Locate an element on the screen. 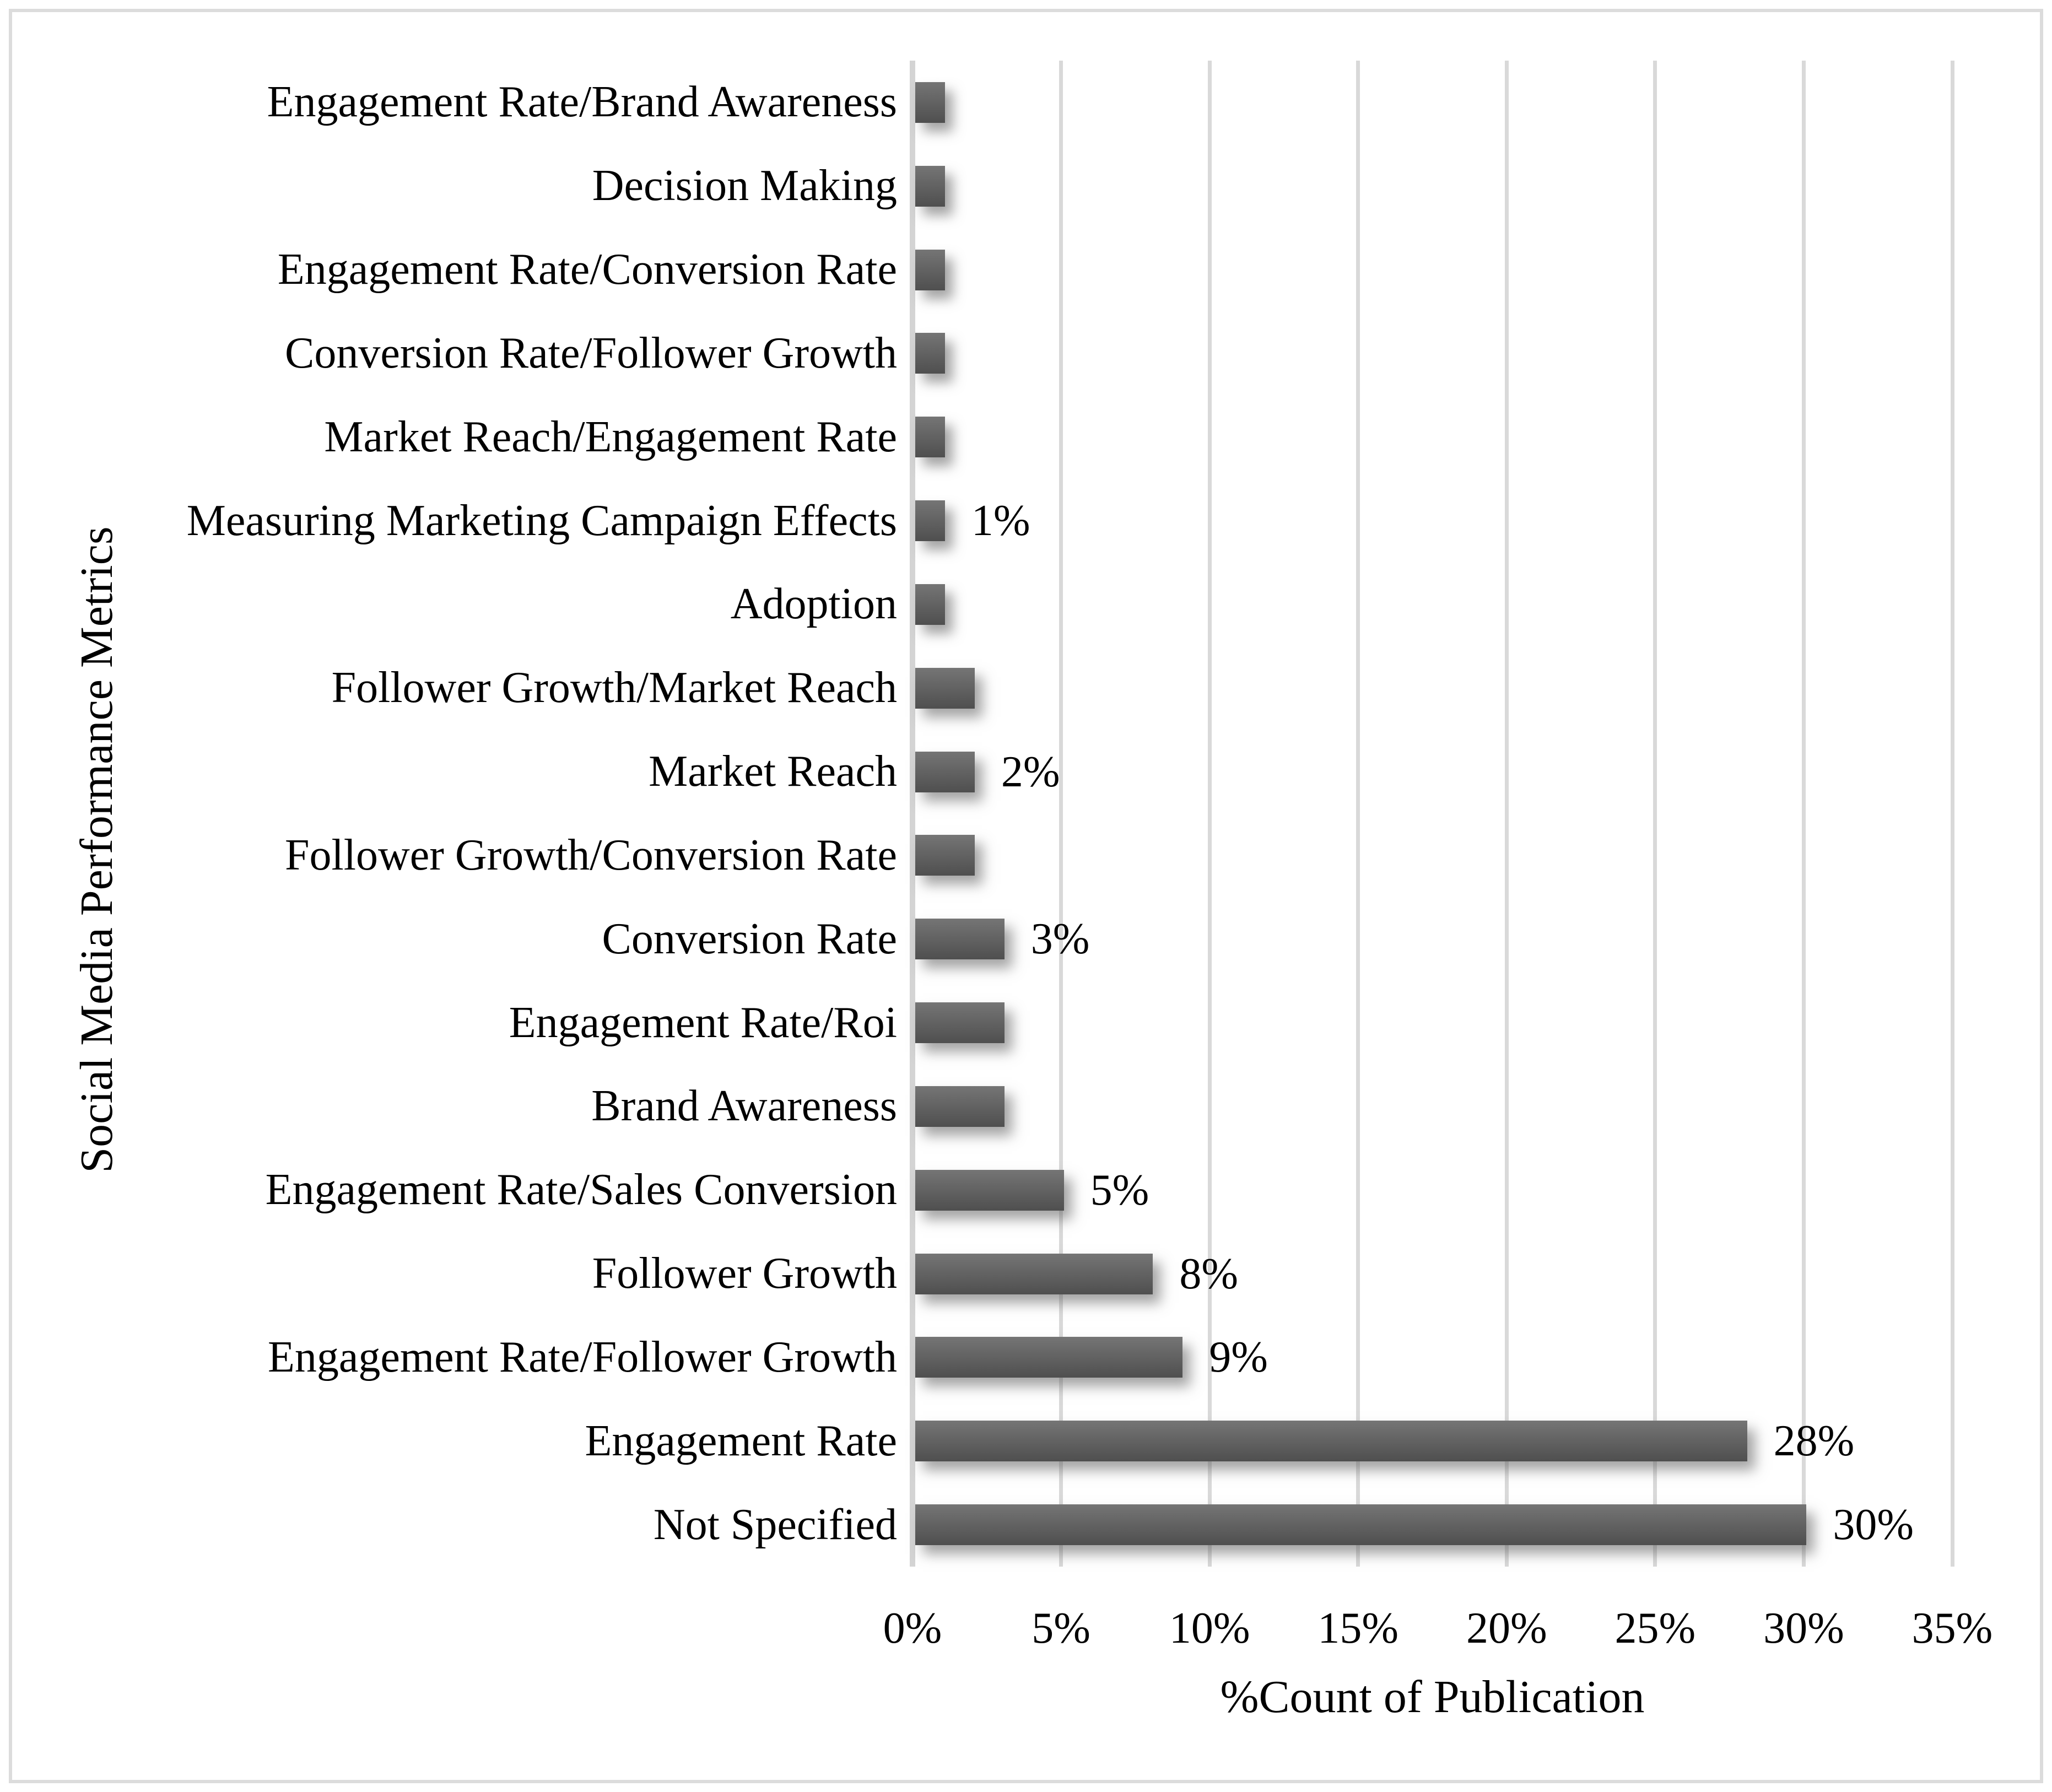 Image resolution: width=2052 pixels, height=1792 pixels. gridline-10% is located at coordinates (1209, 814).